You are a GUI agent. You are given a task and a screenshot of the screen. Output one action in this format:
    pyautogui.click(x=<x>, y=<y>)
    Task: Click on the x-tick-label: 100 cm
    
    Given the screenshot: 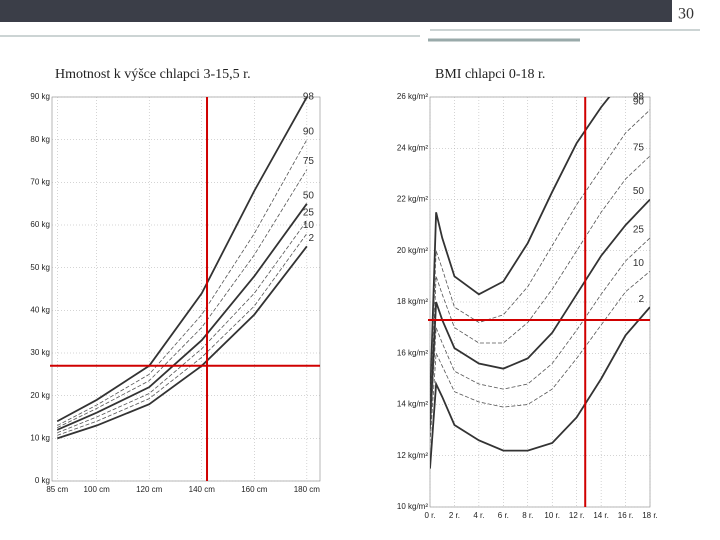 What is the action you would take?
    pyautogui.click(x=97, y=489)
    